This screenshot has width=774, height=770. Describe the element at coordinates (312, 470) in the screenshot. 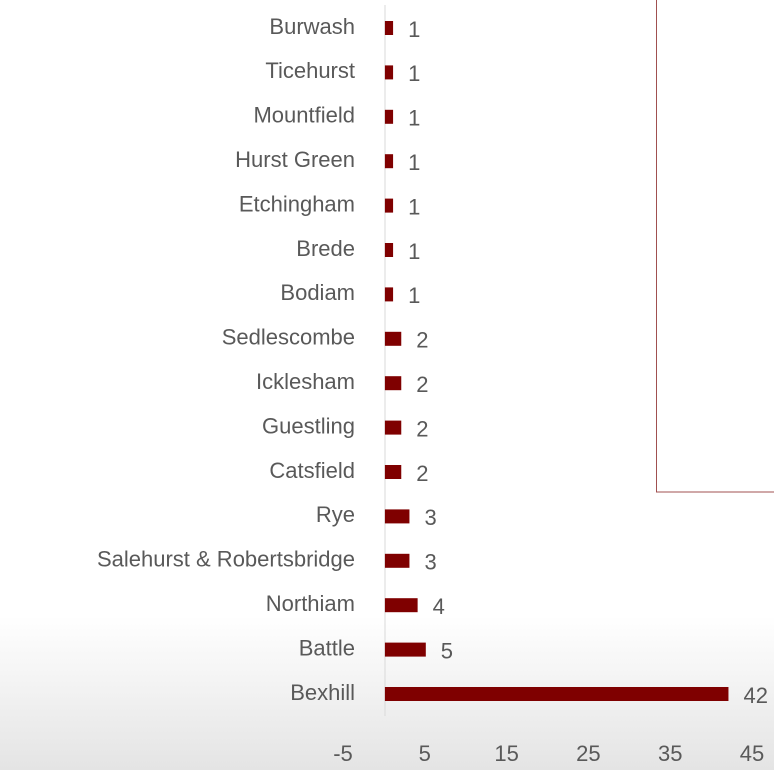

I see `y-tick-label: Catsfield` at that location.